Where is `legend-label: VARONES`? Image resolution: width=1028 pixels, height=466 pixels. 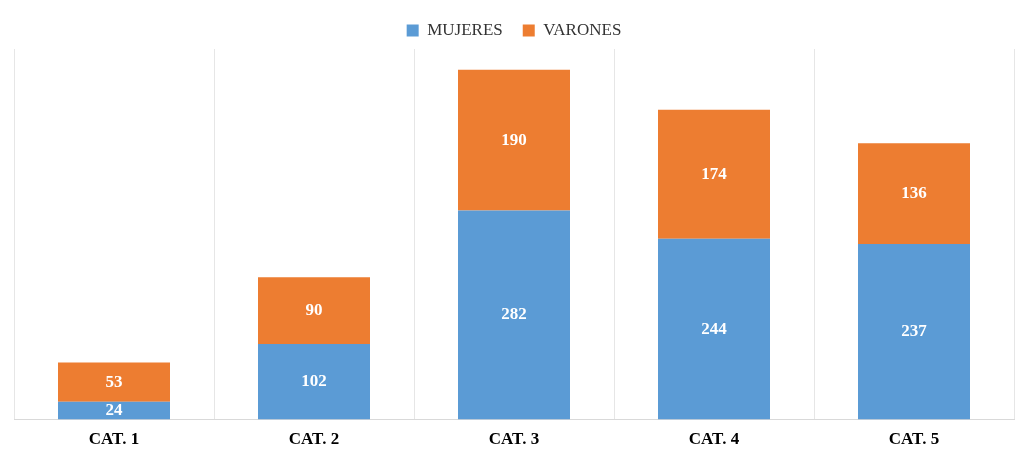 legend-label: VARONES is located at coordinates (582, 29).